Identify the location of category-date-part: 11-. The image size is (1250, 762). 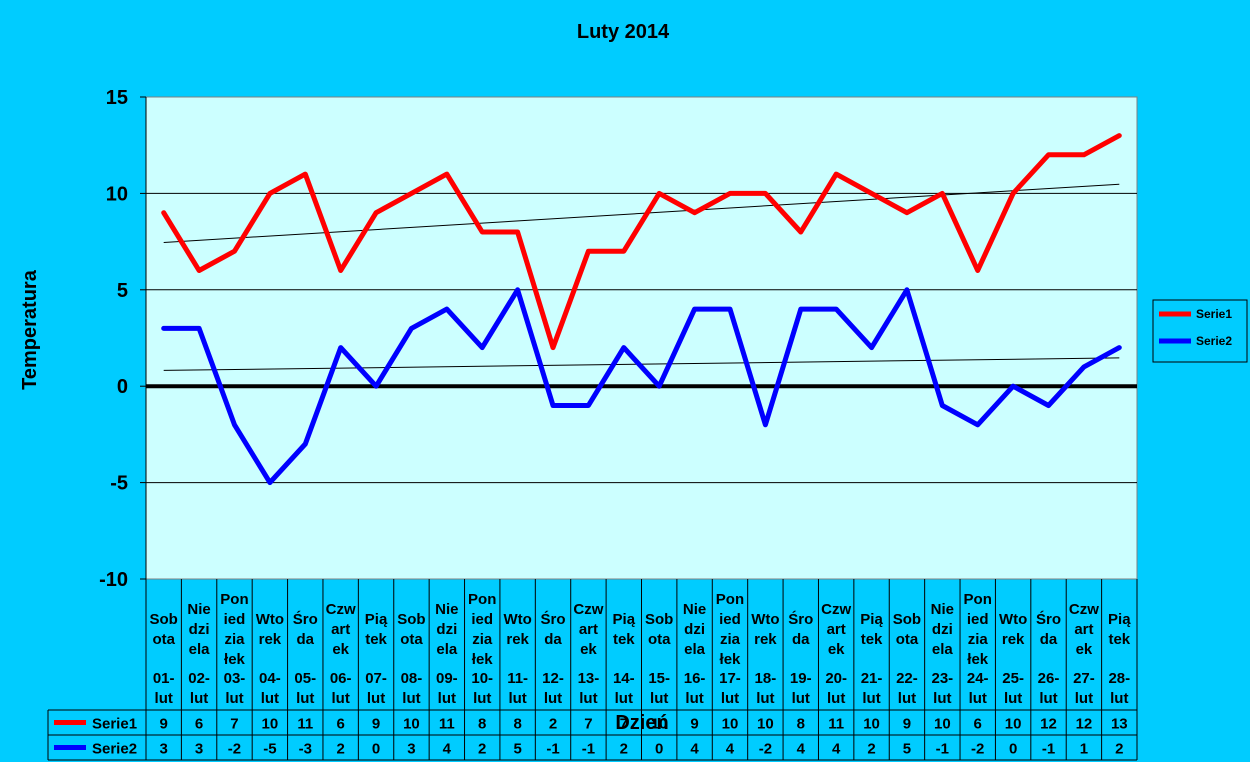
(517, 678).